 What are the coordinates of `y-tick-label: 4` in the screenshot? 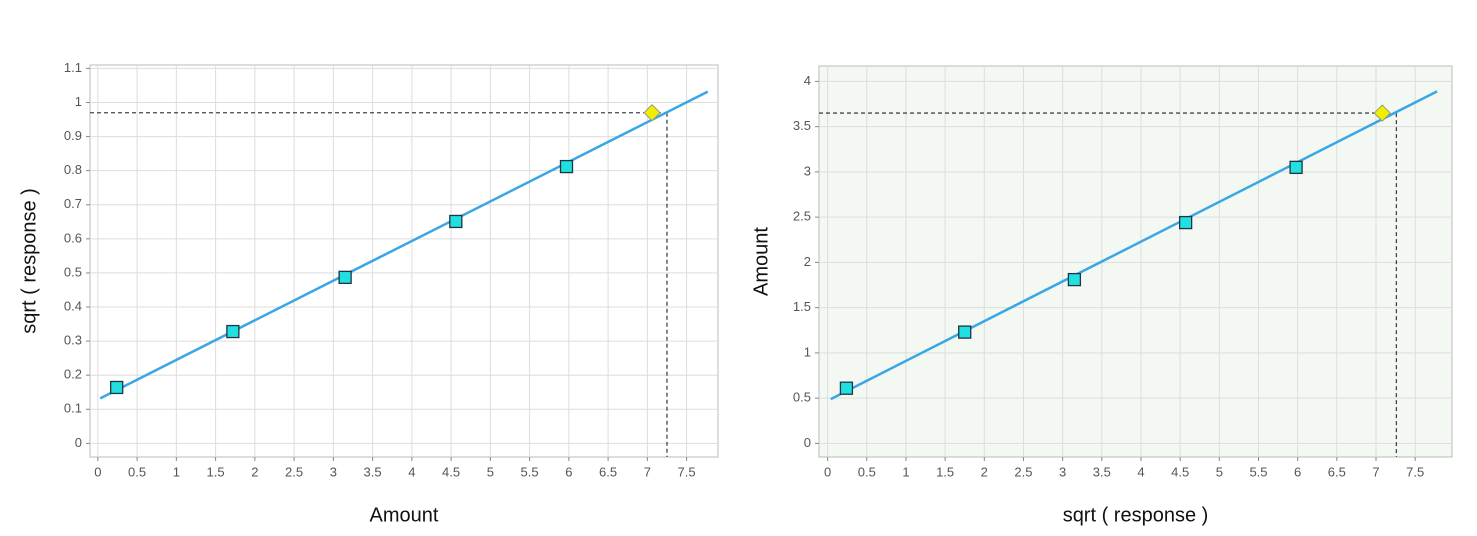 It's located at (807, 80).